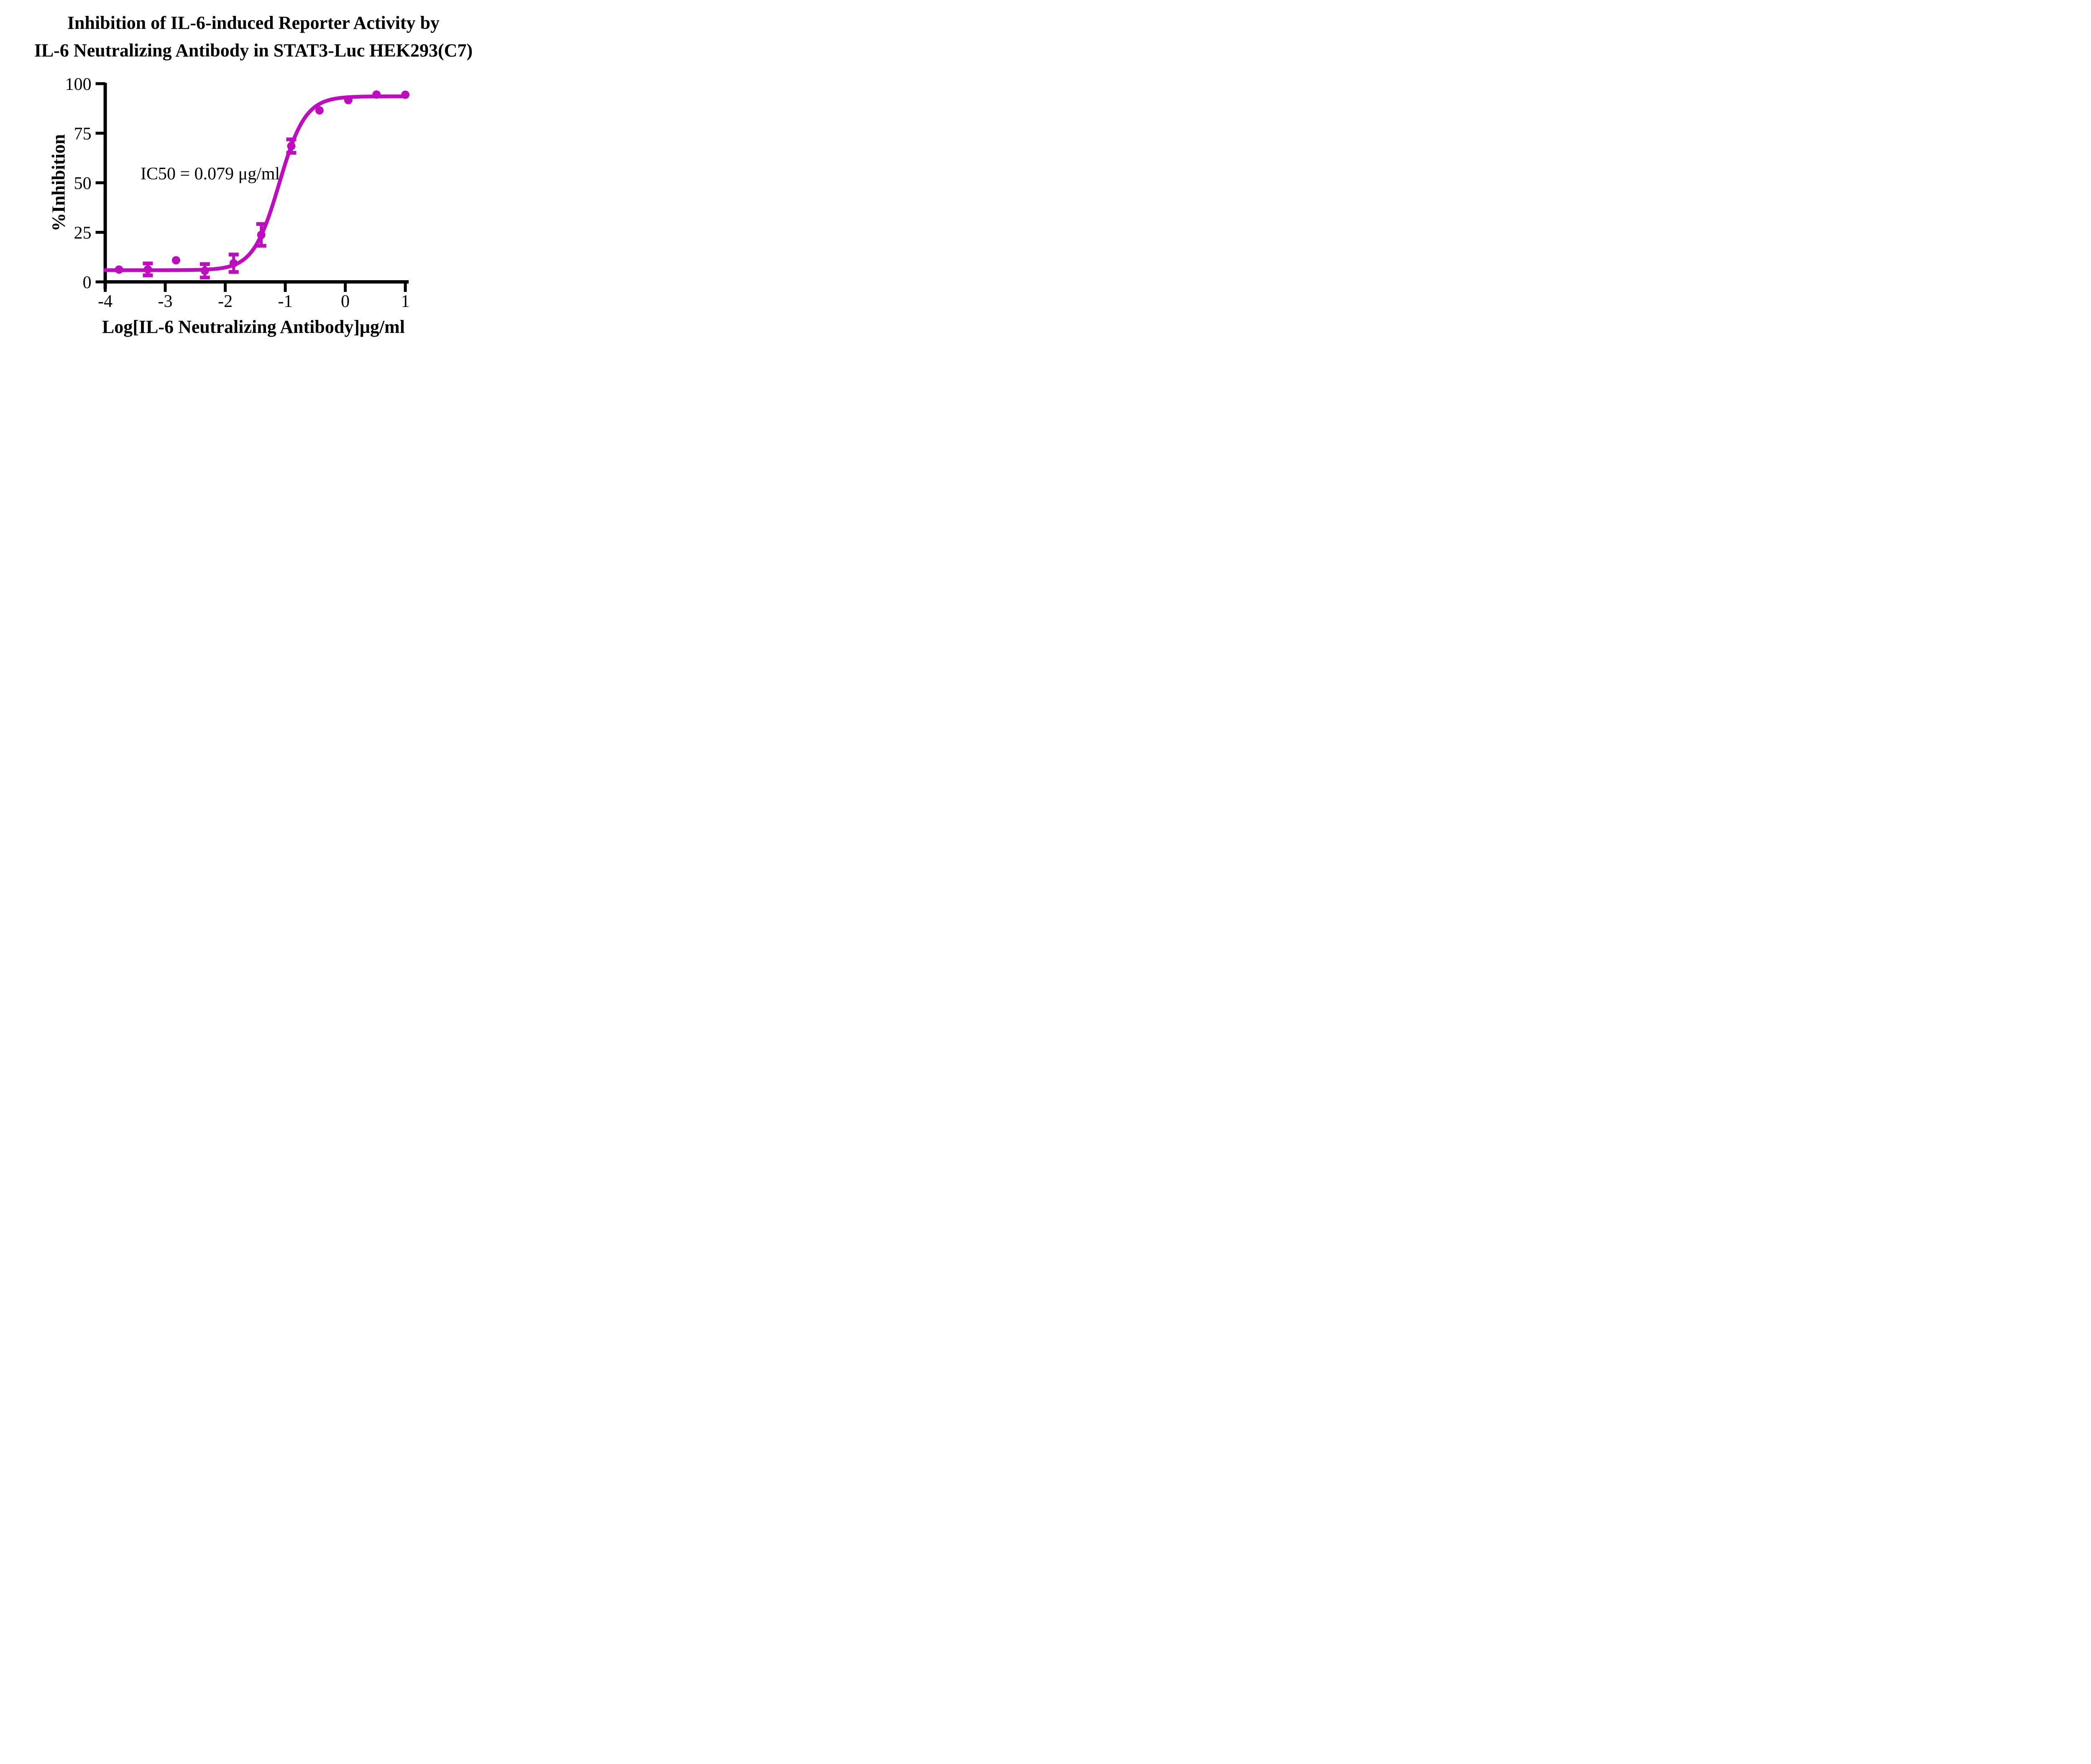  I want to click on x-axis-label: Log[IL-6 Neutralizing Antibody]μg/ml, so click(253, 327).